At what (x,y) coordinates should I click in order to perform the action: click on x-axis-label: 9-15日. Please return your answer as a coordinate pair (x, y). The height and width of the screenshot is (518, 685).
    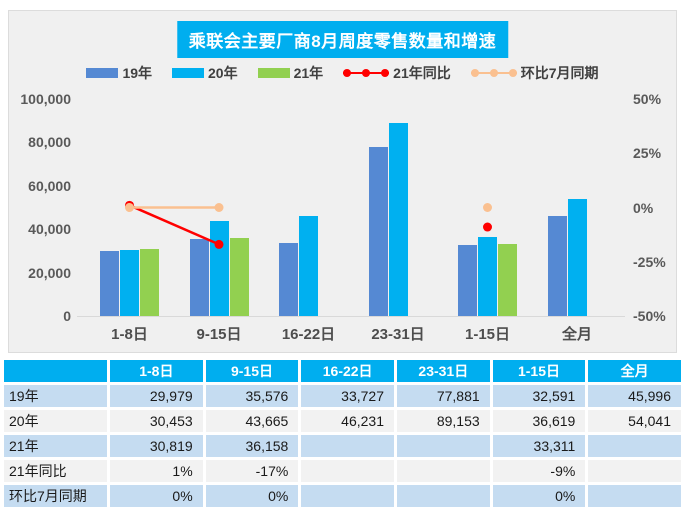
    Looking at the image, I should click on (219, 334).